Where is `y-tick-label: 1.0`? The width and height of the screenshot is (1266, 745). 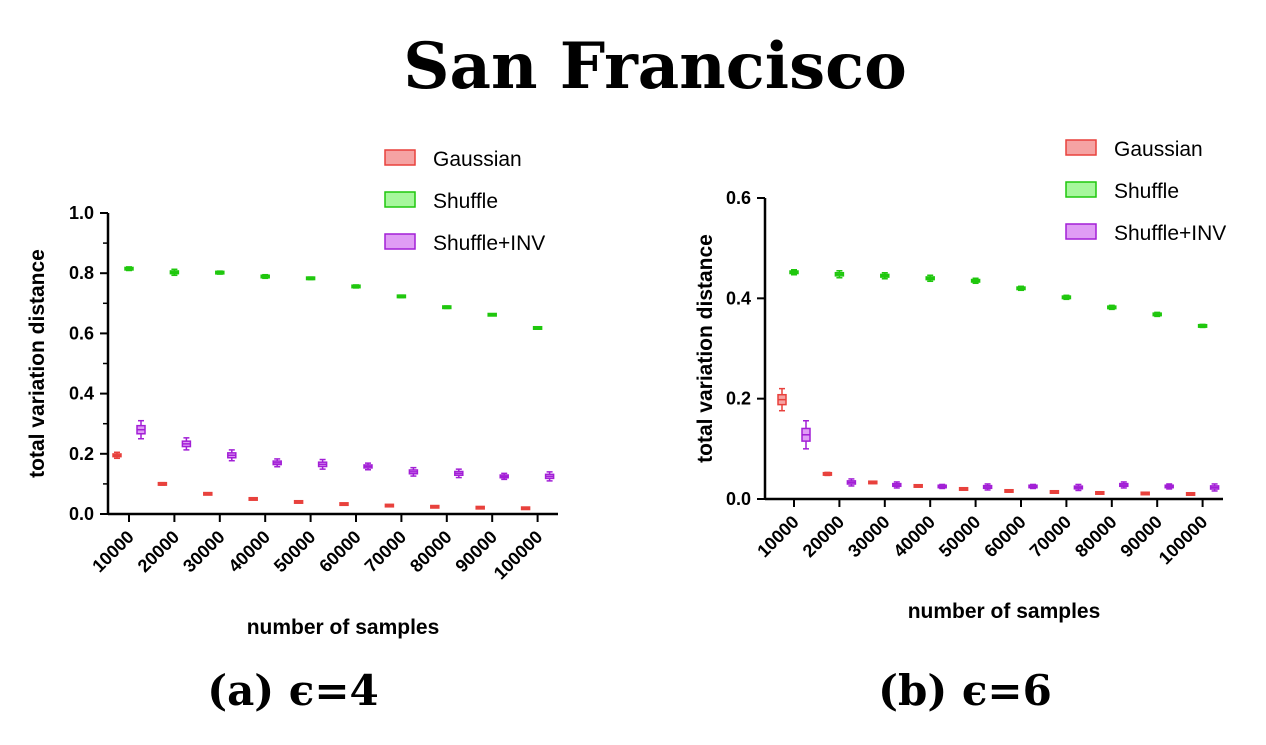
y-tick-label: 1.0 is located at coordinates (81, 213).